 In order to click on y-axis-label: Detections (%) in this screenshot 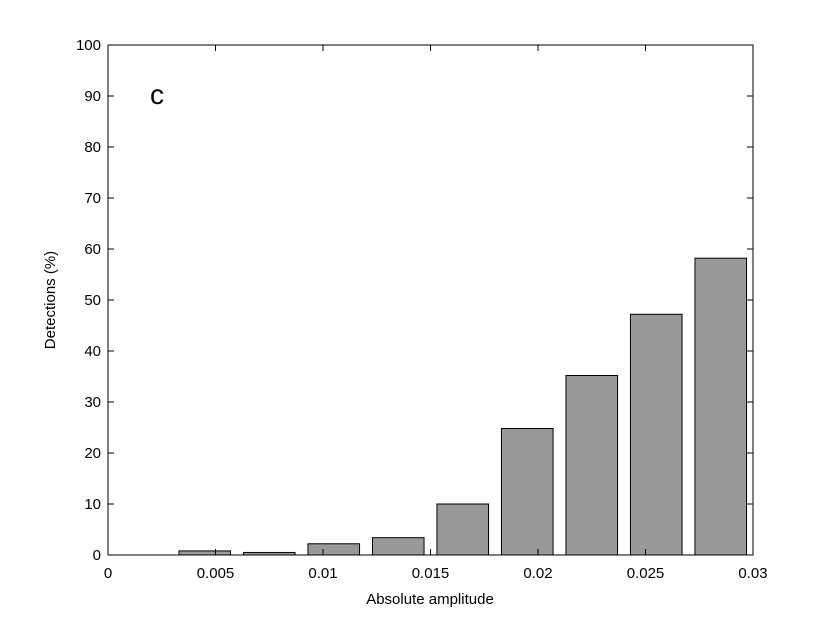, I will do `click(50, 300)`.